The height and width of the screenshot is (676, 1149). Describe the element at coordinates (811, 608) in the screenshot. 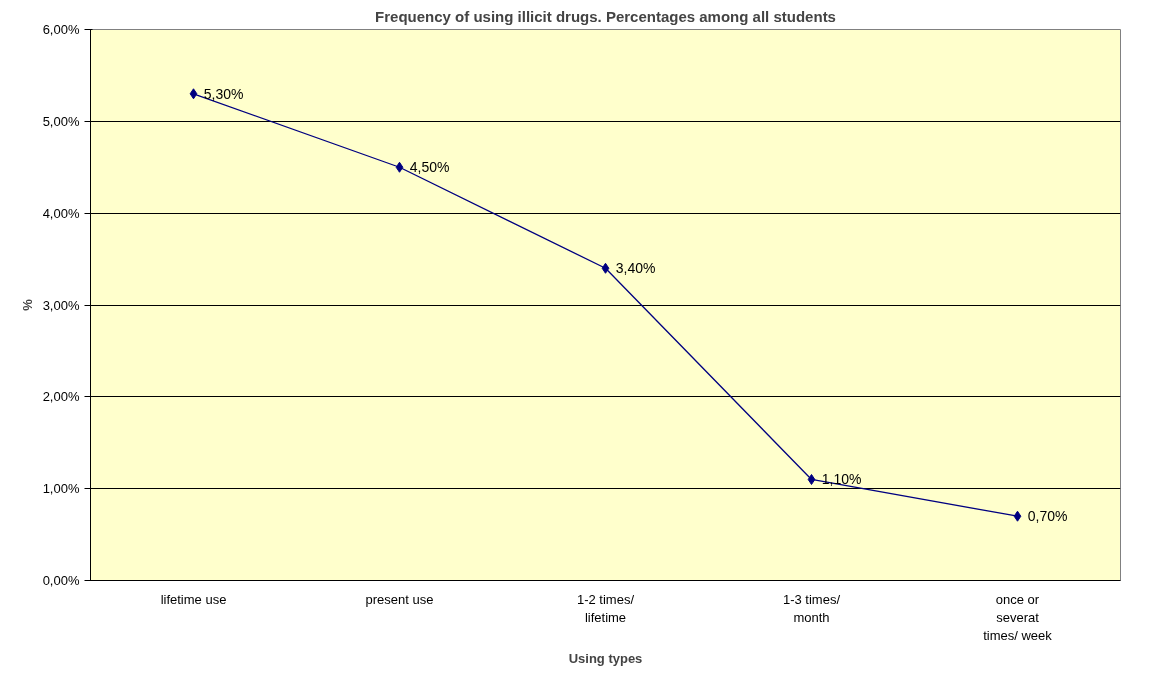

I see `x-tick-label: 1-3 times/ month` at that location.